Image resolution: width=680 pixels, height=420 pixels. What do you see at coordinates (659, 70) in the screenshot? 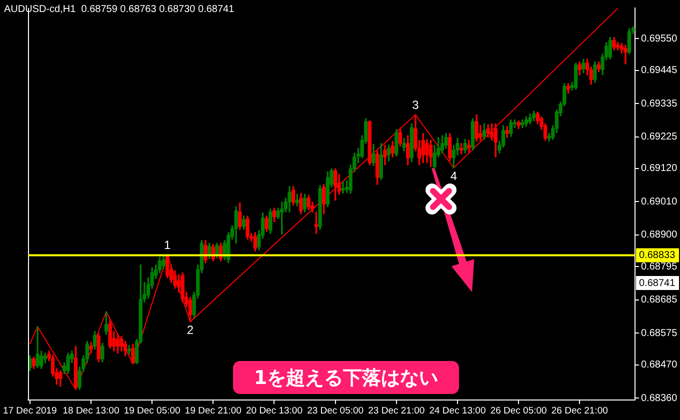
I see `y-tick-label: 0.69445` at bounding box center [659, 70].